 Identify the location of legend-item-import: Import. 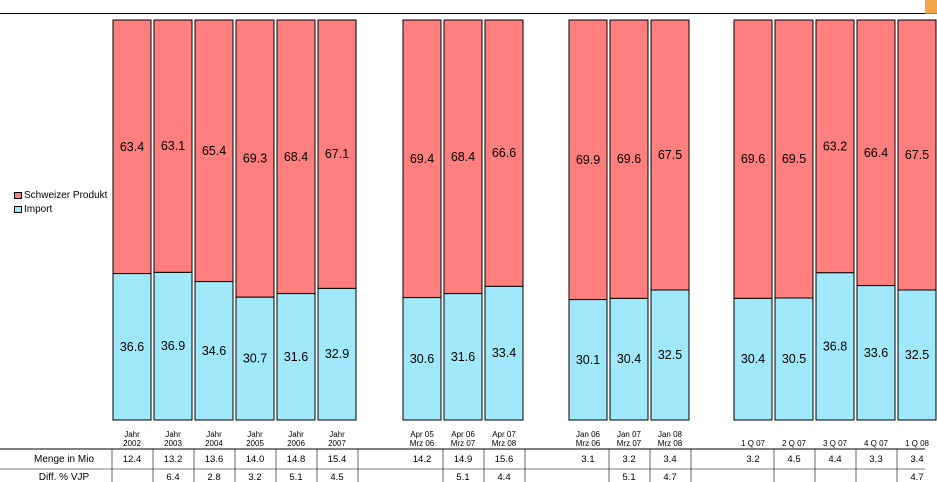
(60, 209).